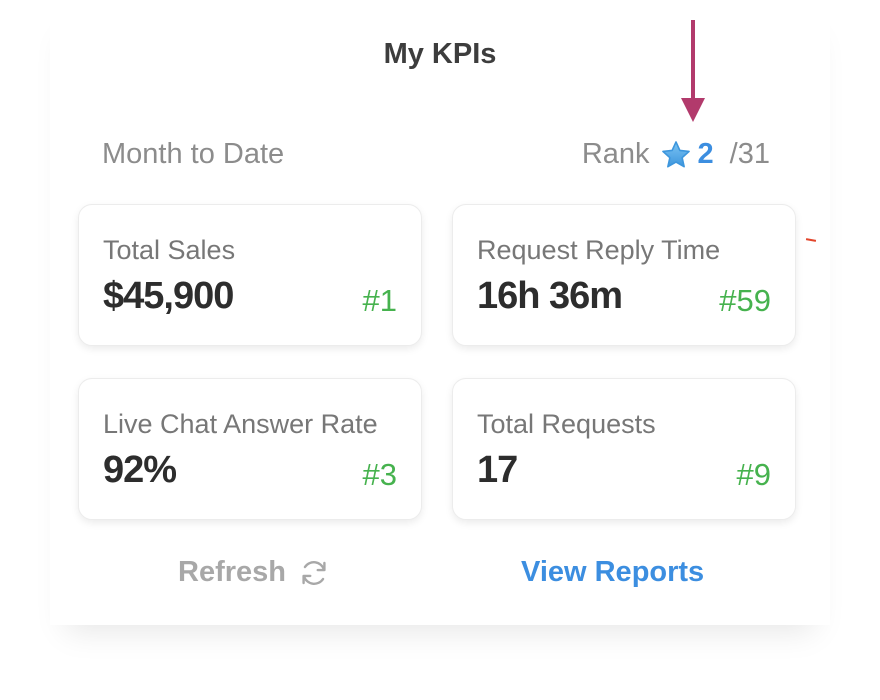 The width and height of the screenshot is (880, 700). What do you see at coordinates (497, 470) in the screenshot?
I see `kpi-value: 17` at bounding box center [497, 470].